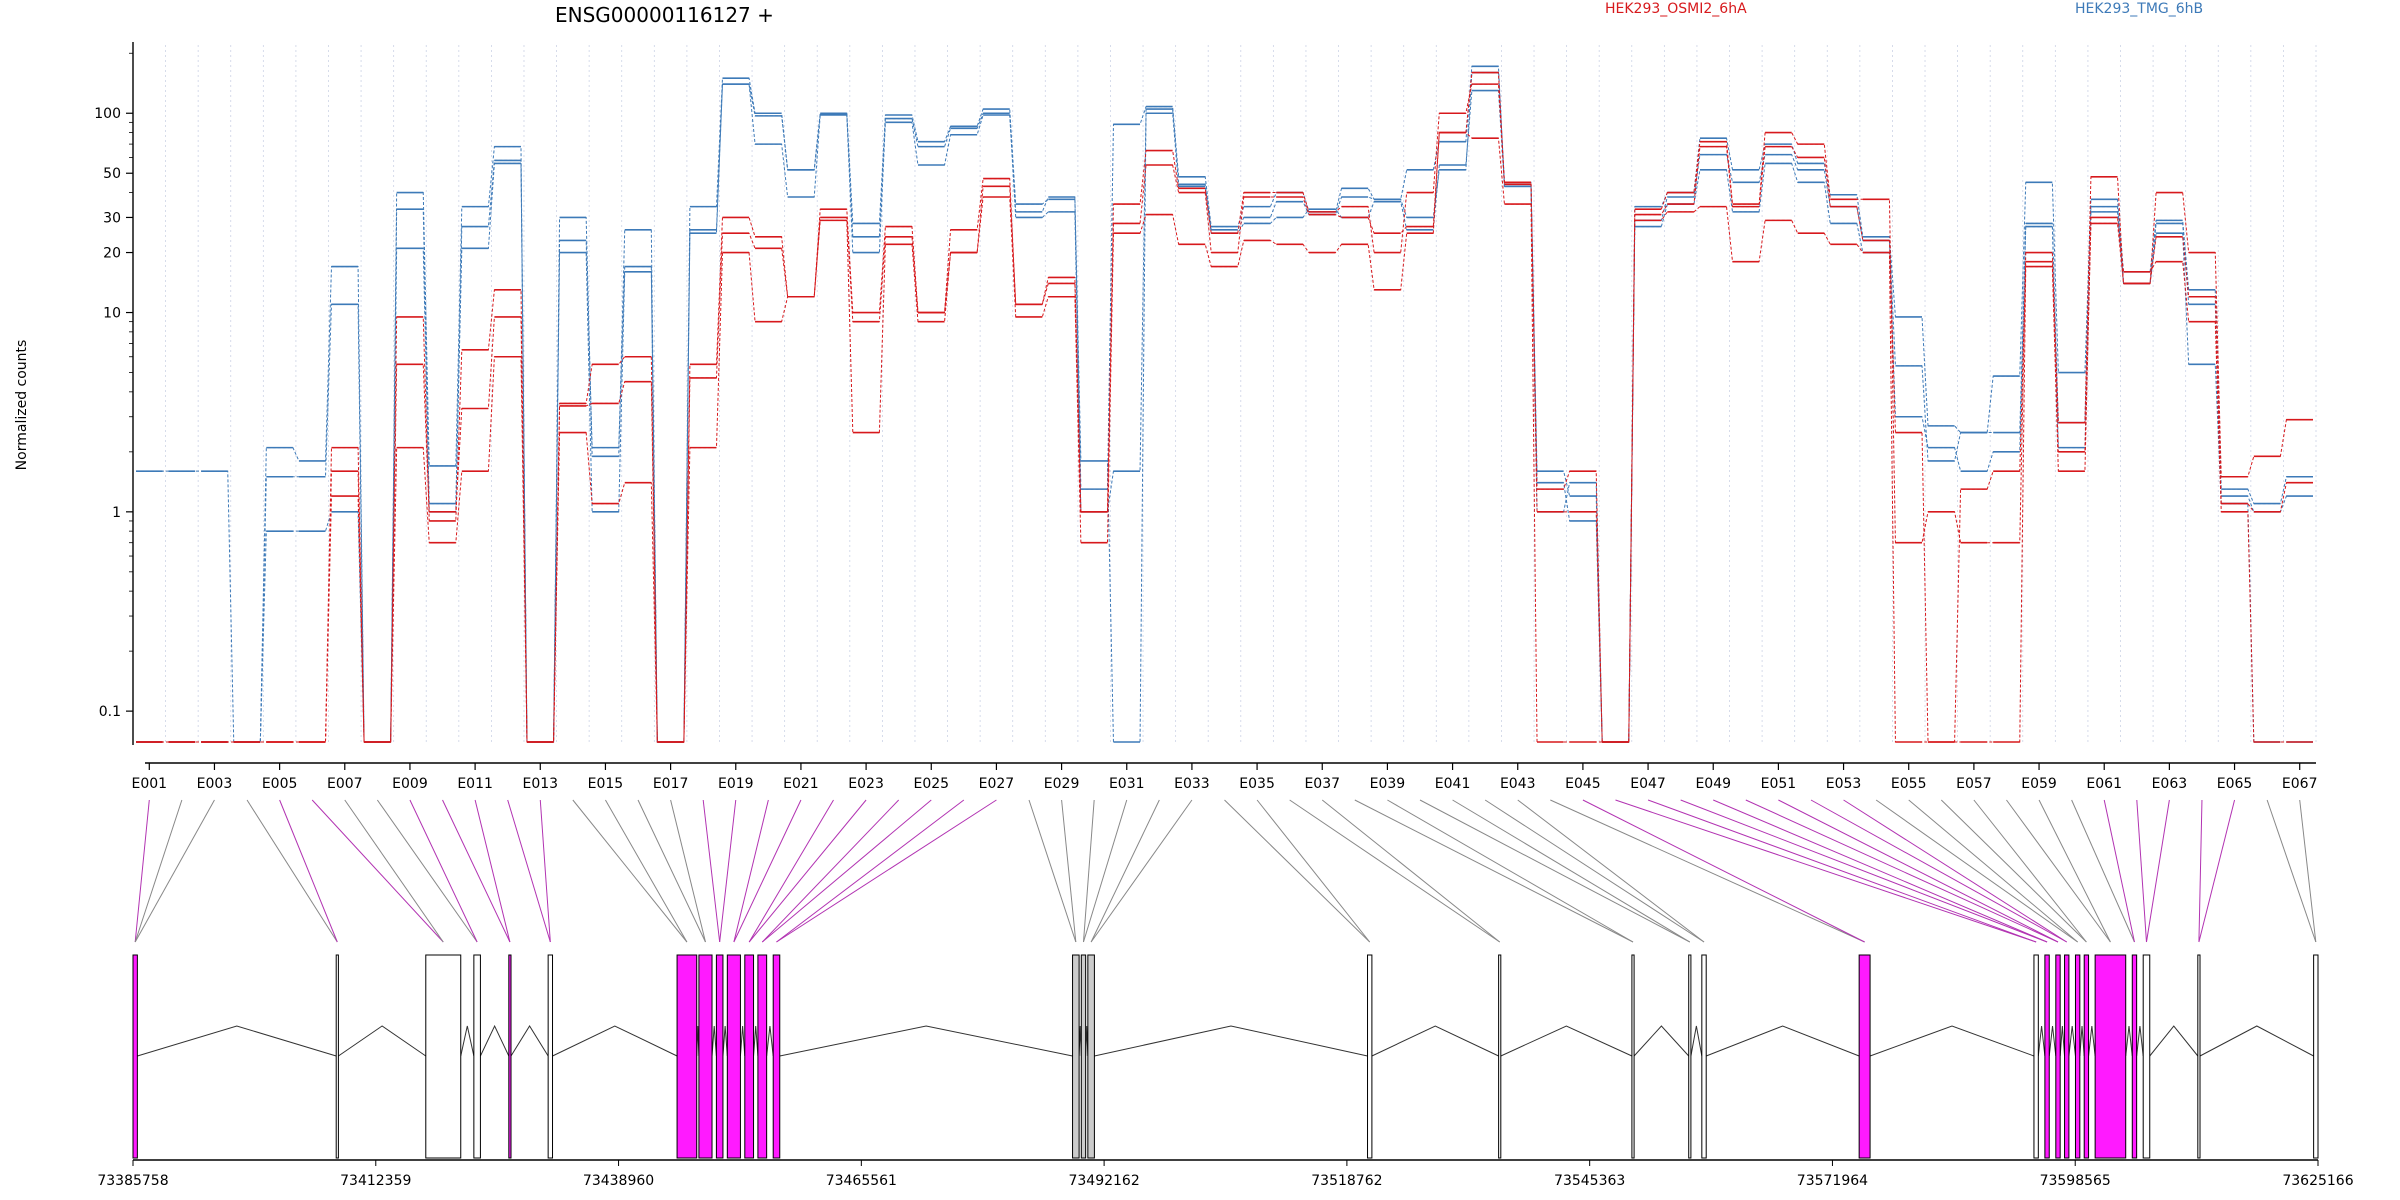  I want to click on y-tick-label: 10, so click(112, 314).